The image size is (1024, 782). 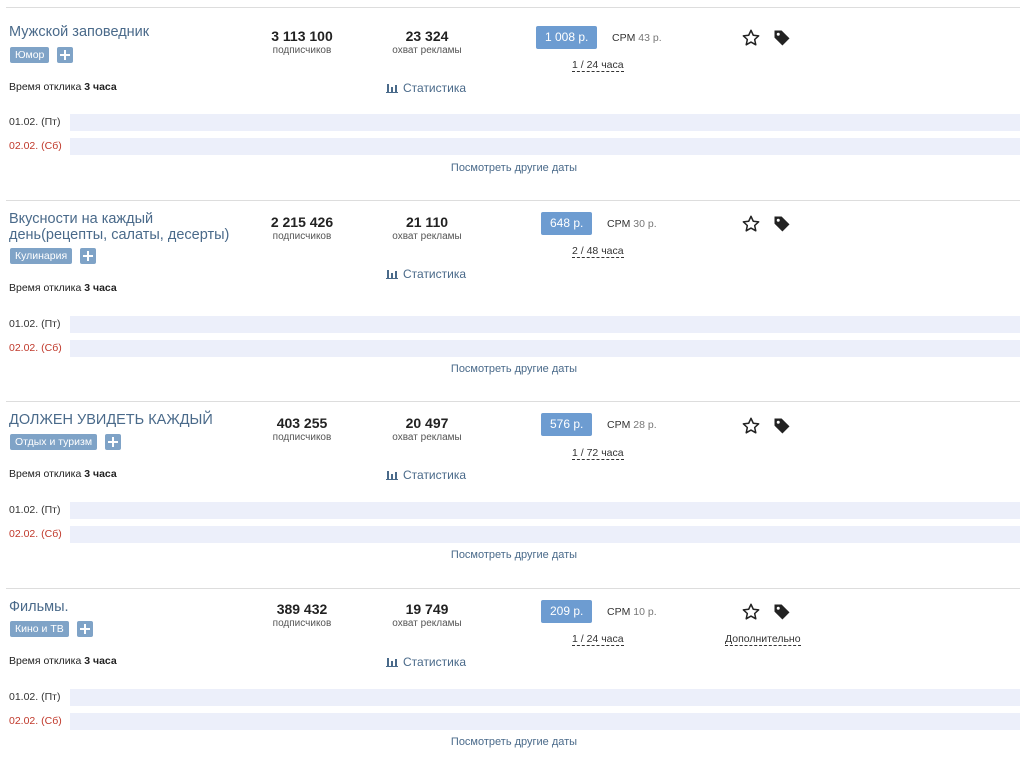 What do you see at coordinates (435, 662) in the screenshot?
I see `statistics-label: Статистика` at bounding box center [435, 662].